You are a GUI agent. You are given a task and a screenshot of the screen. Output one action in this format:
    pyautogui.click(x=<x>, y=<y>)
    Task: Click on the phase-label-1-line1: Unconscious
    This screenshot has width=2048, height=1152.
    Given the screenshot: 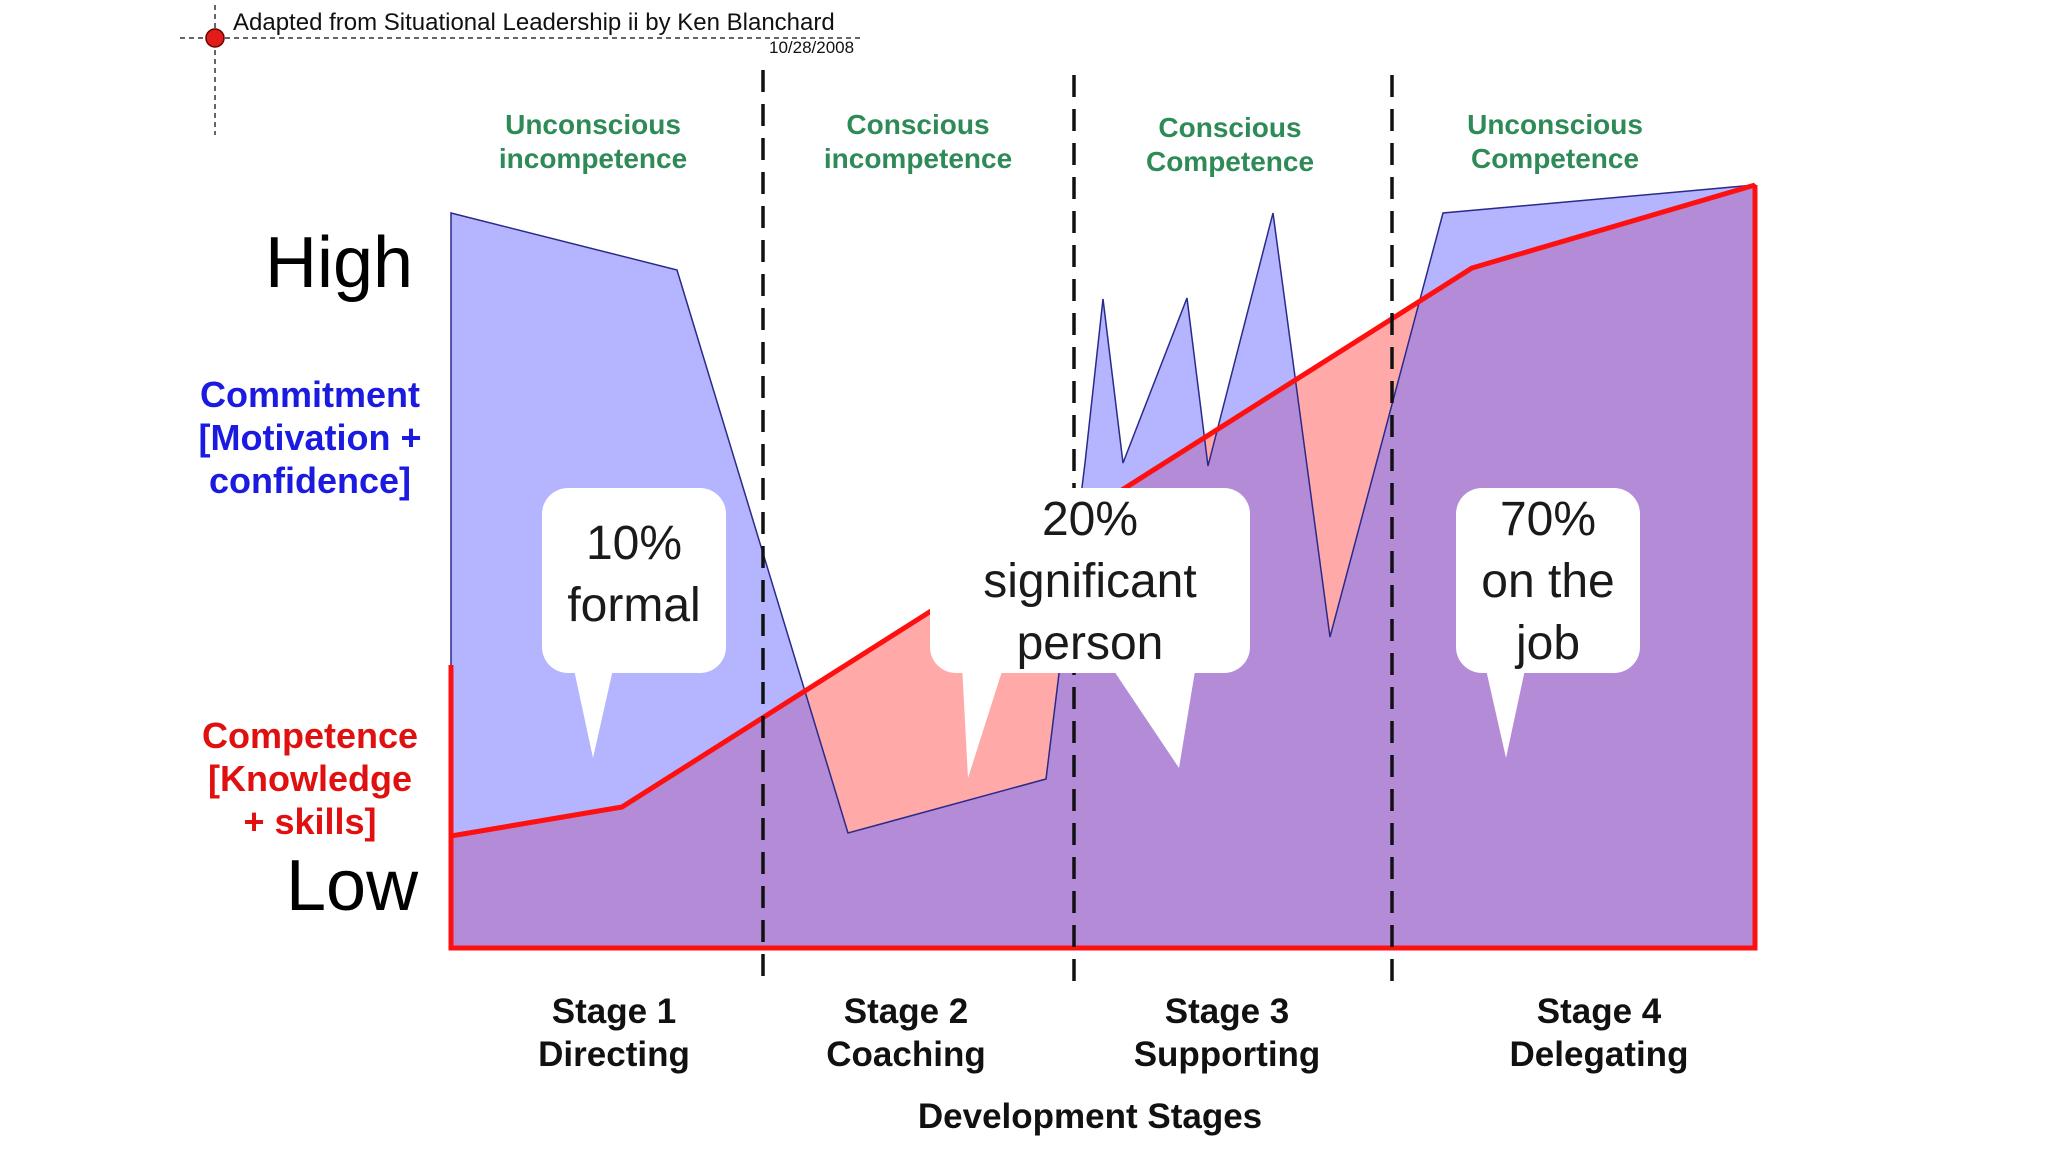 What is the action you would take?
    pyautogui.click(x=593, y=124)
    